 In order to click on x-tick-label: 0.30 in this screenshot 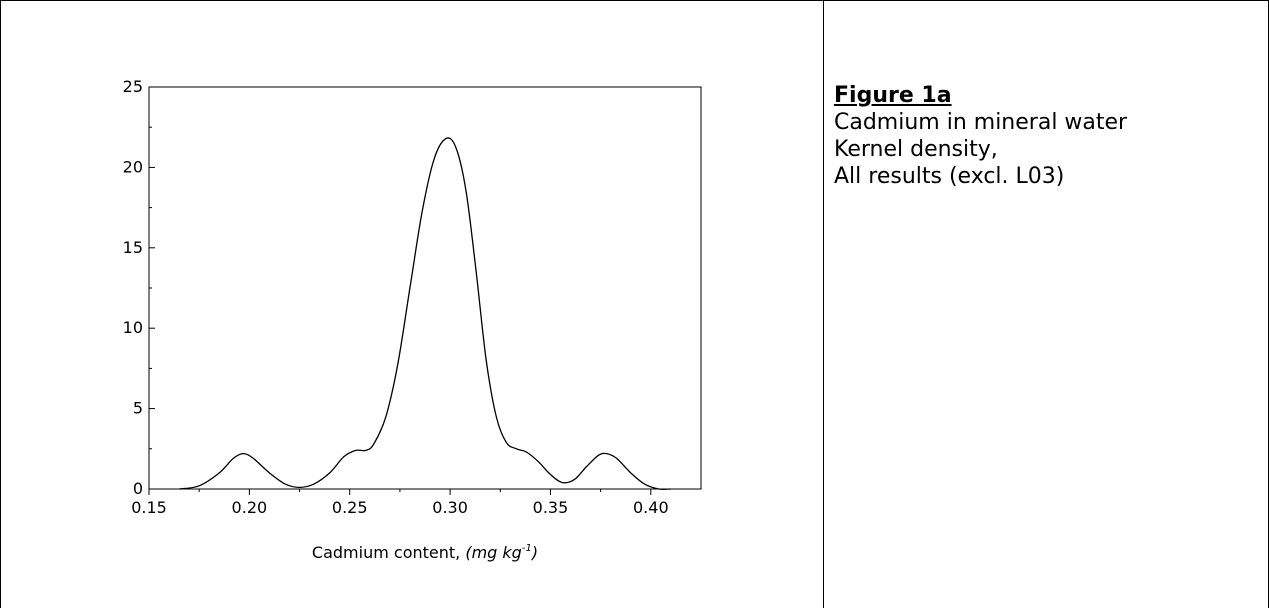, I will do `click(450, 507)`.